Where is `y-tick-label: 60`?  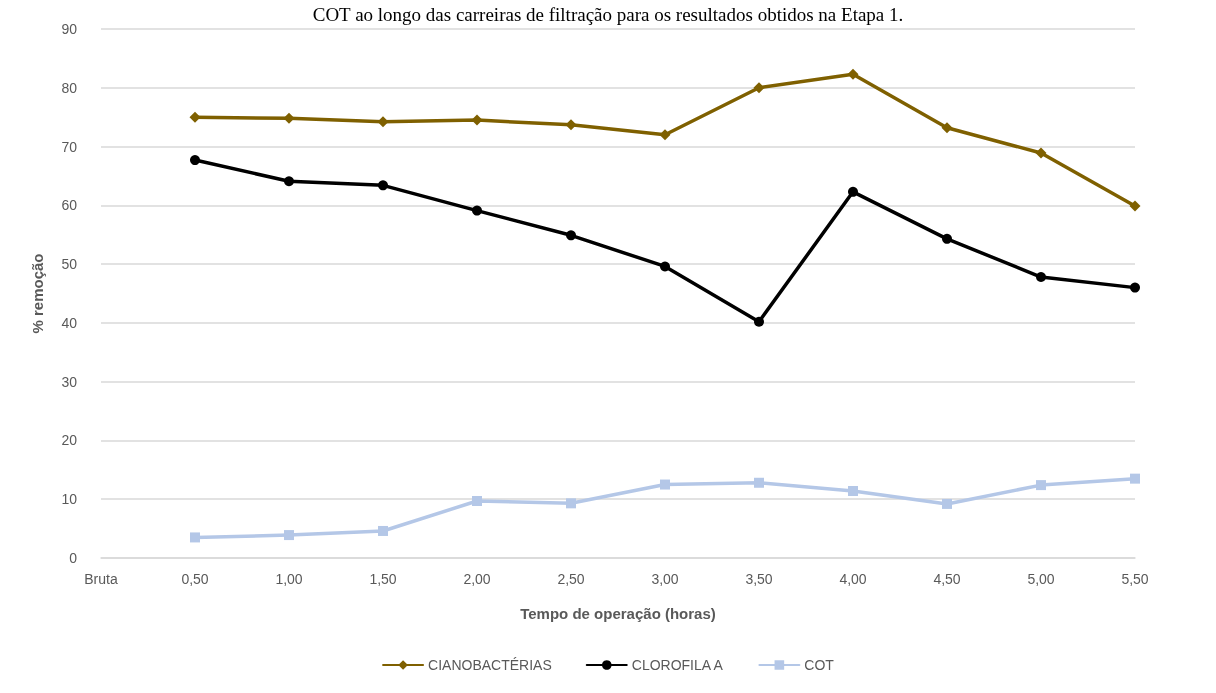
y-tick-label: 60 is located at coordinates (69, 205).